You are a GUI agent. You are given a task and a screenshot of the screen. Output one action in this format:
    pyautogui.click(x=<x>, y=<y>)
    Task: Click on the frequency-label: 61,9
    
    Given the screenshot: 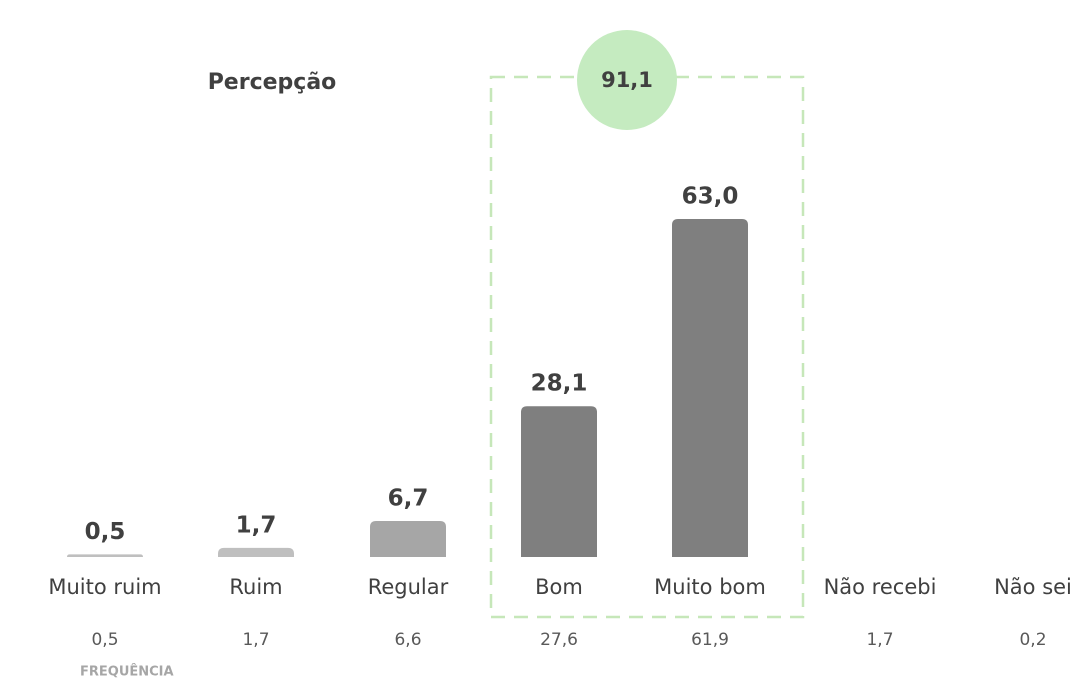 What is the action you would take?
    pyautogui.click(x=710, y=640)
    